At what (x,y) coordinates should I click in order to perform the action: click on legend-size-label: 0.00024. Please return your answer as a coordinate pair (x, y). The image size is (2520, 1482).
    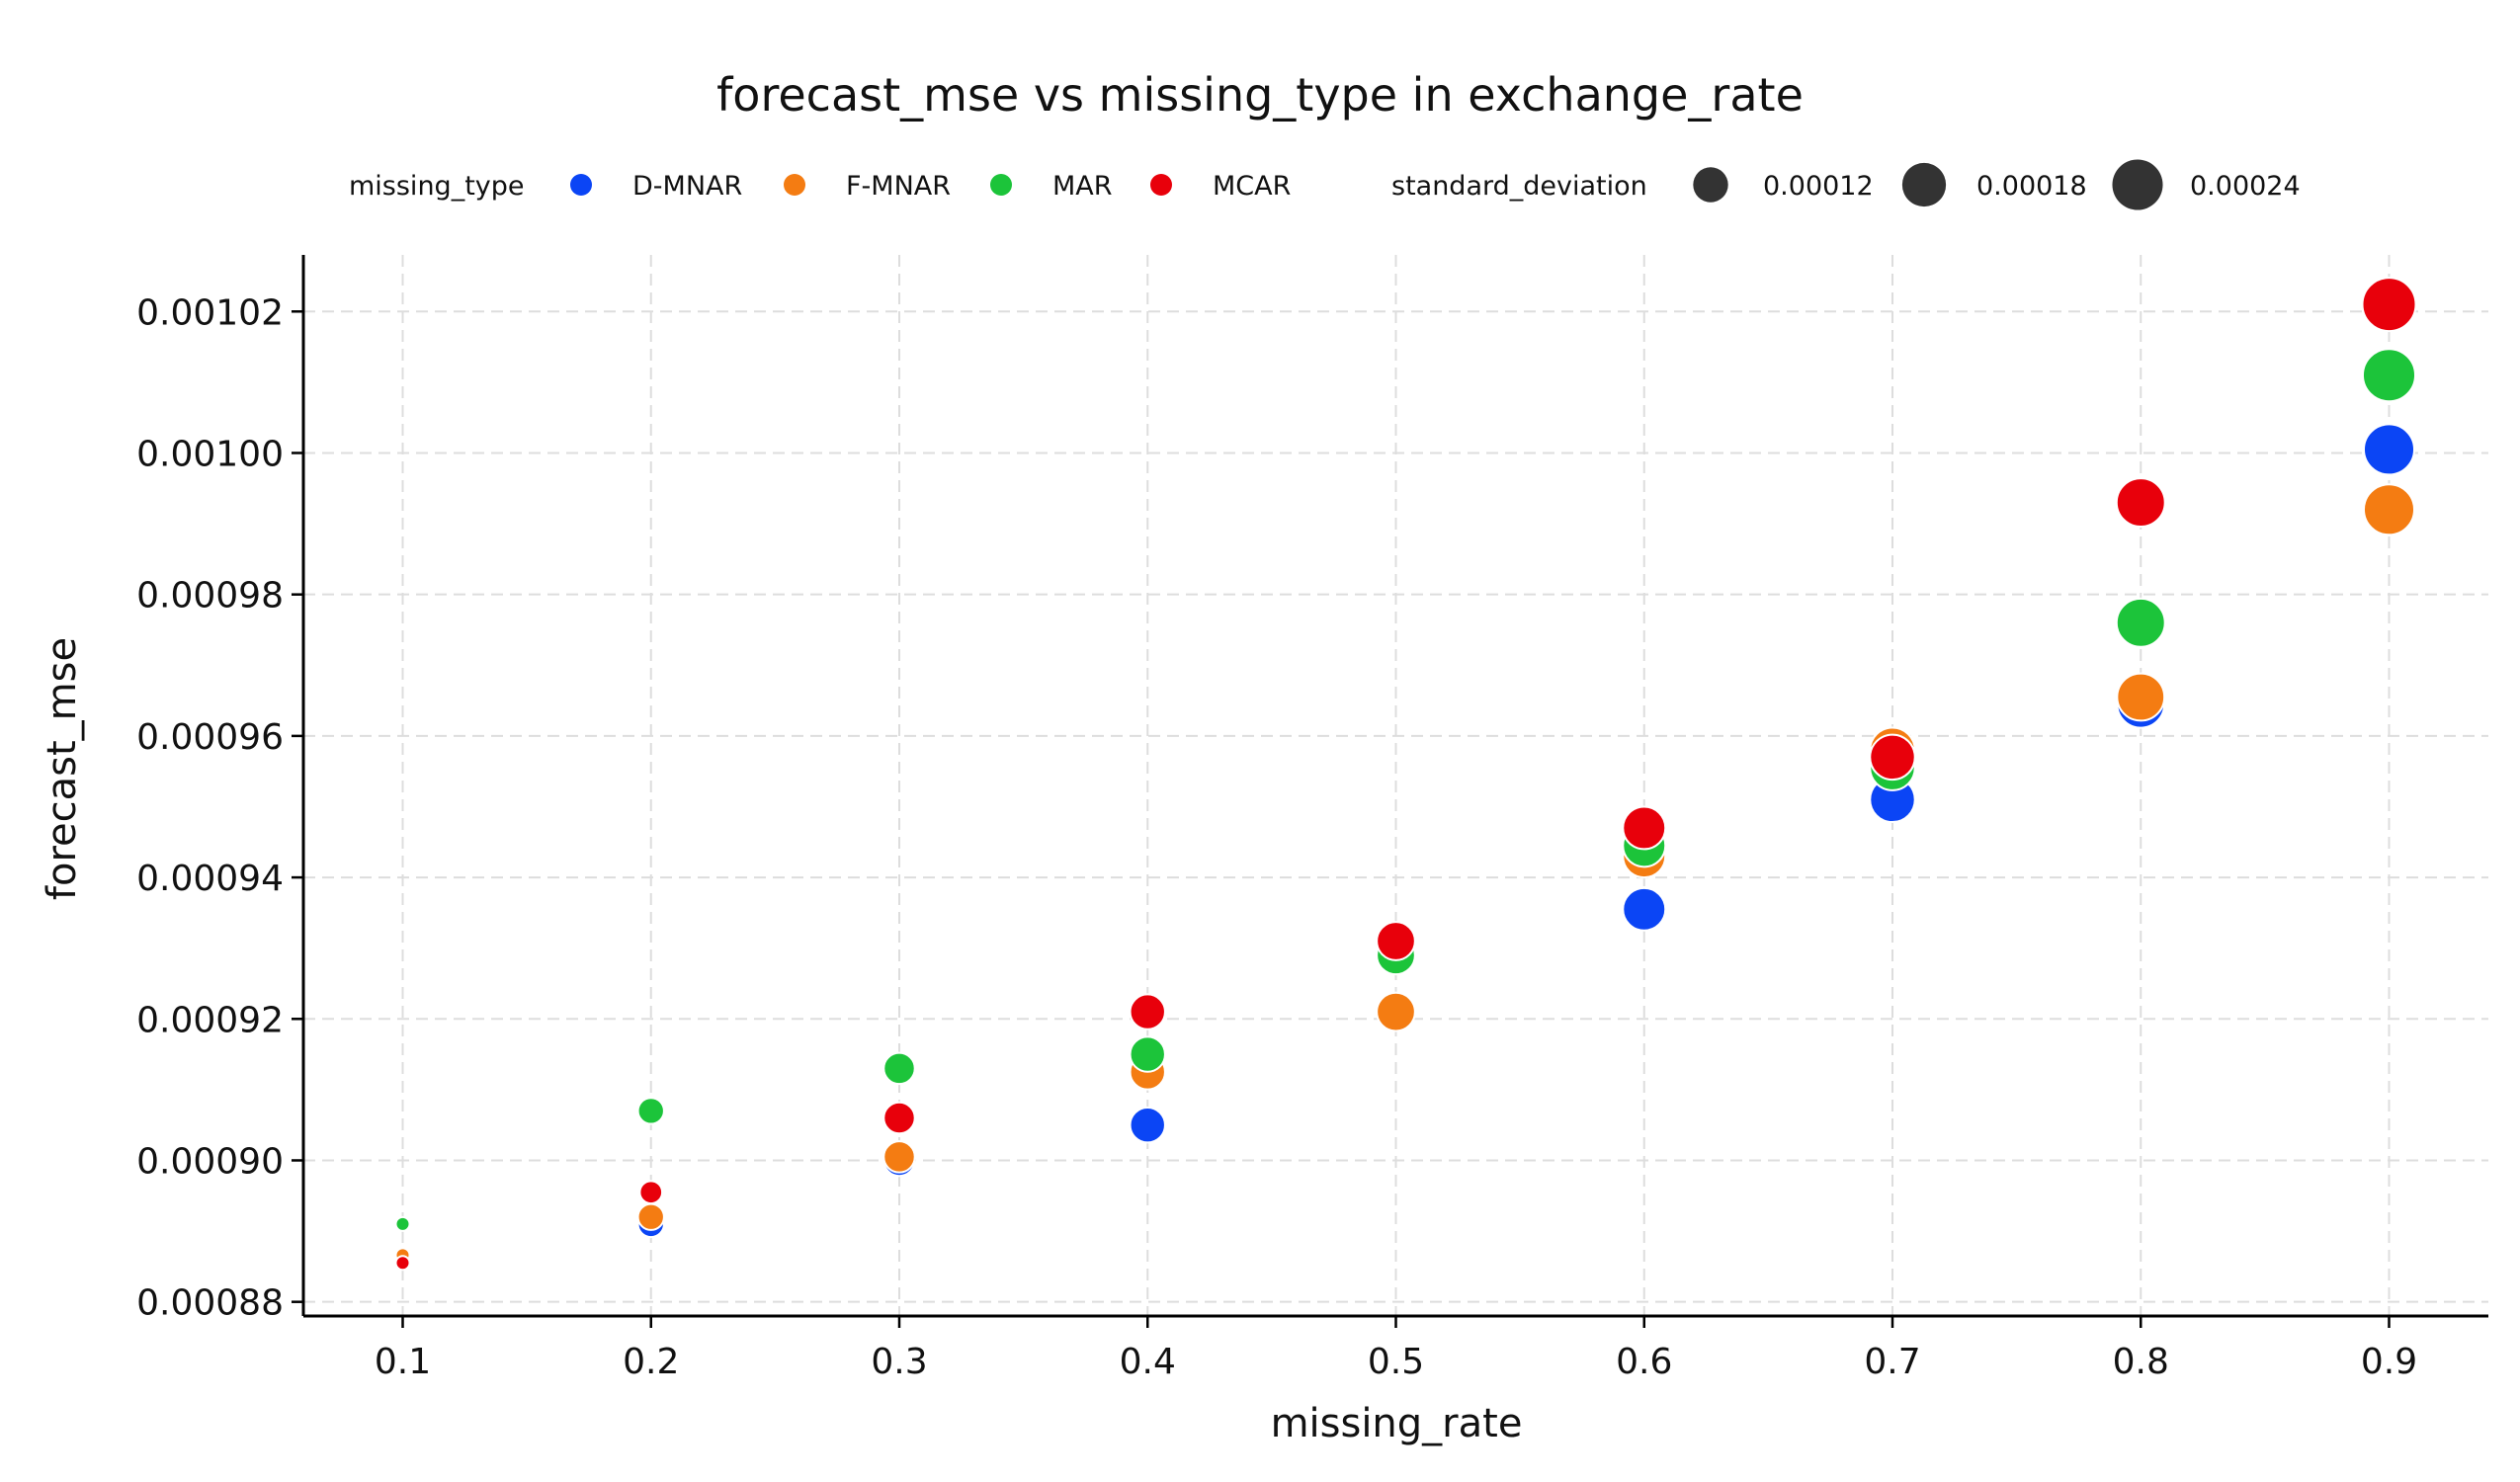
    Looking at the image, I should click on (2245, 186).